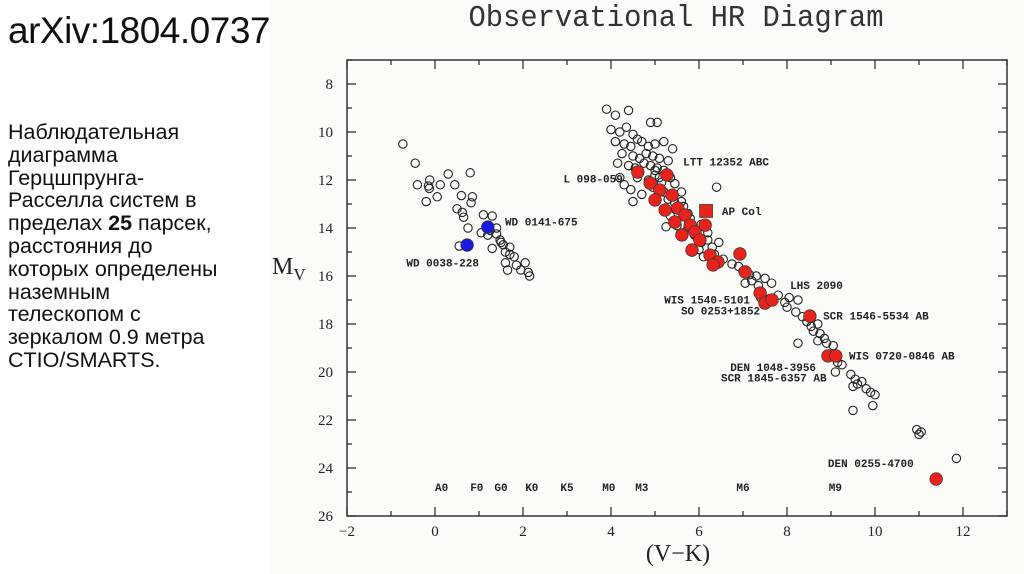 The height and width of the screenshot is (574, 1024). I want to click on star-annotation: WD 0038-228, so click(442, 264).